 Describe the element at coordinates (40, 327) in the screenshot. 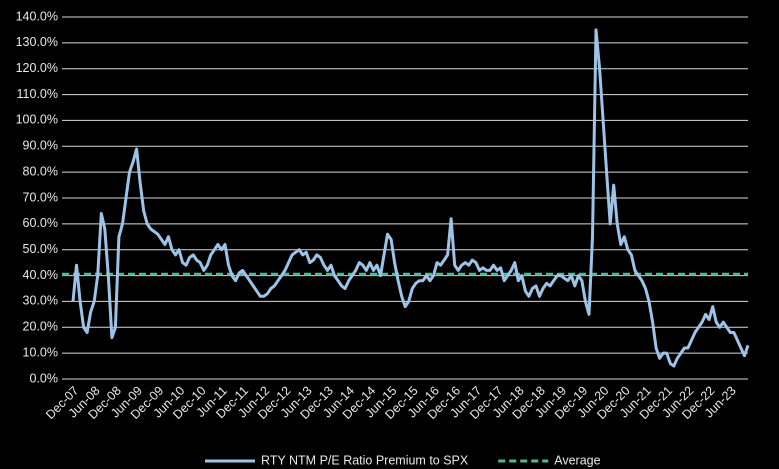

I see `y-tick-label: 20.0%` at that location.